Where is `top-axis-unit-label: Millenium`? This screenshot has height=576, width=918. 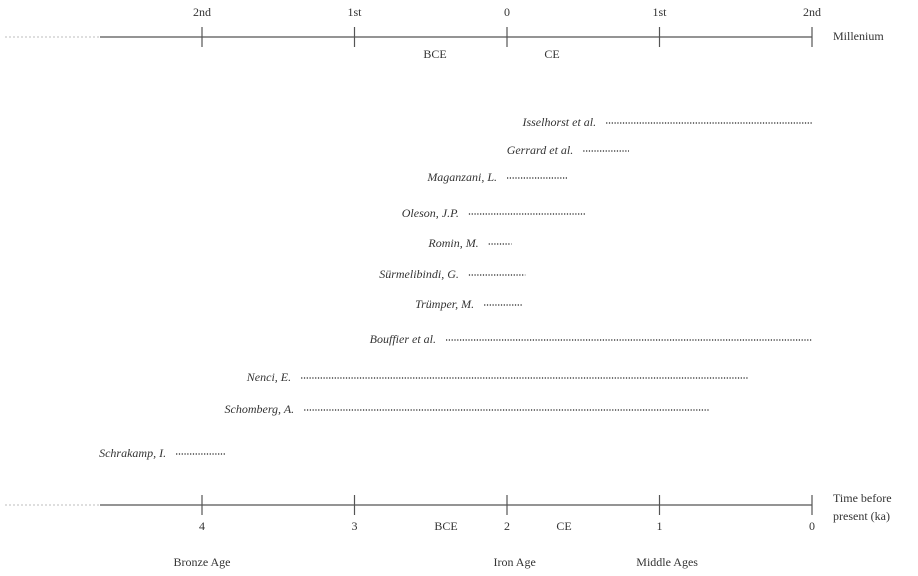
top-axis-unit-label: Millenium is located at coordinates (858, 36).